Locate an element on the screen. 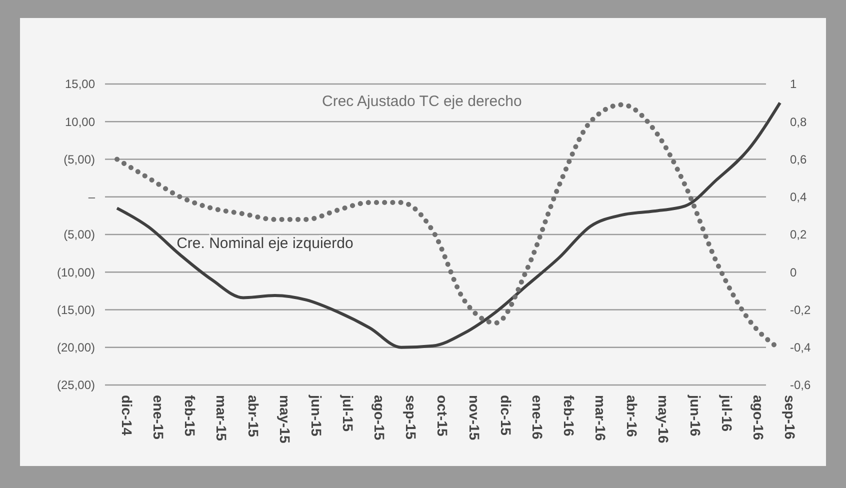 This screenshot has height=488, width=846. y2-tick-label: 0 is located at coordinates (793, 272).